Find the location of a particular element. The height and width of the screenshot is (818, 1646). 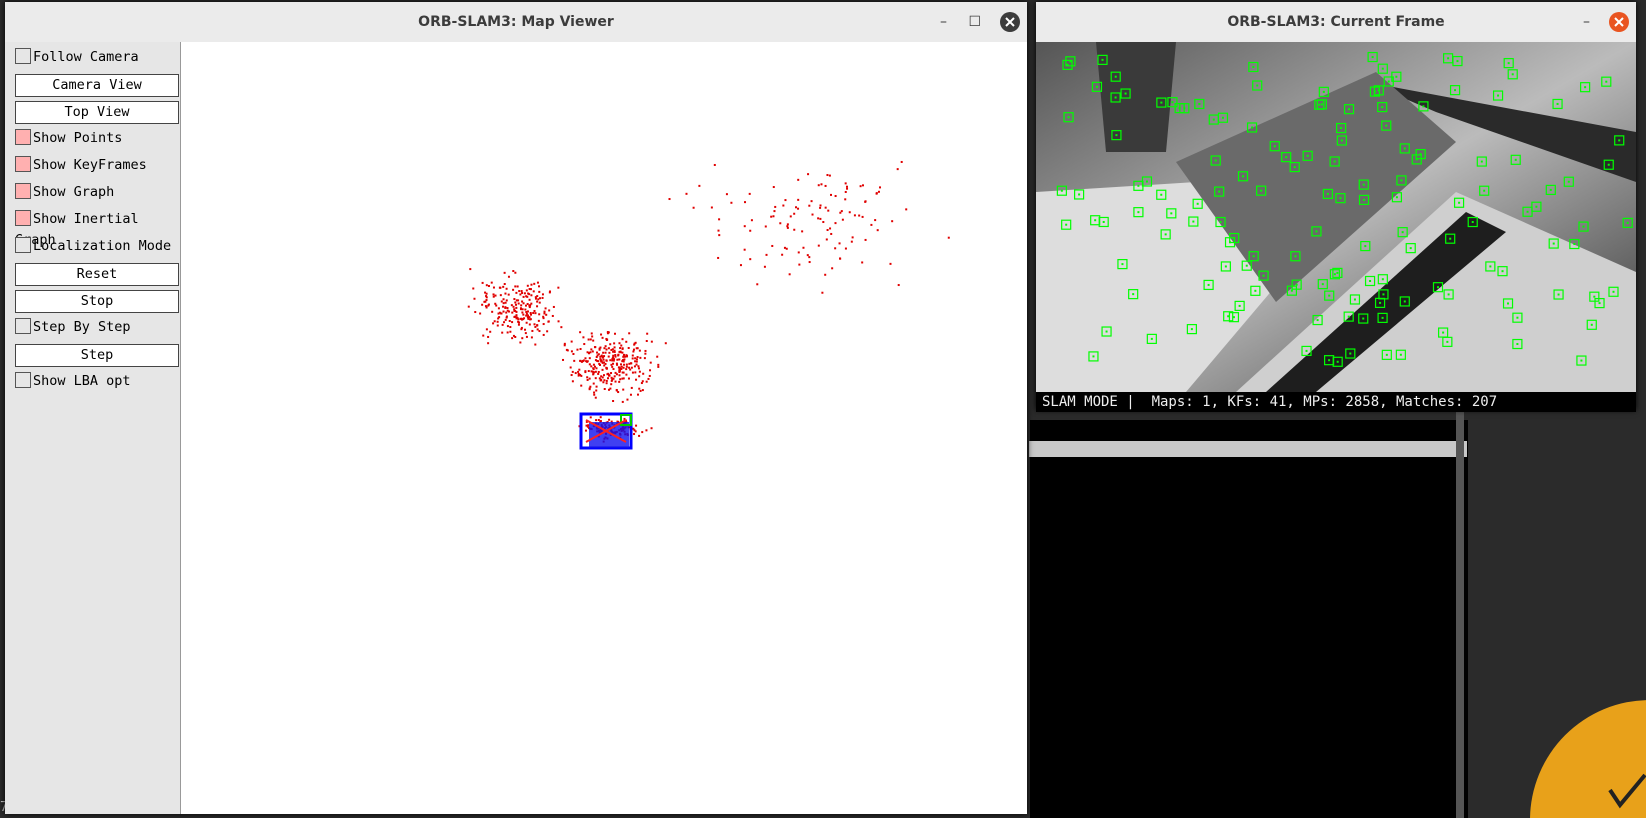

title-bar: ORB-SLAM3: Map Viewer – ☐ is located at coordinates (516, 22).